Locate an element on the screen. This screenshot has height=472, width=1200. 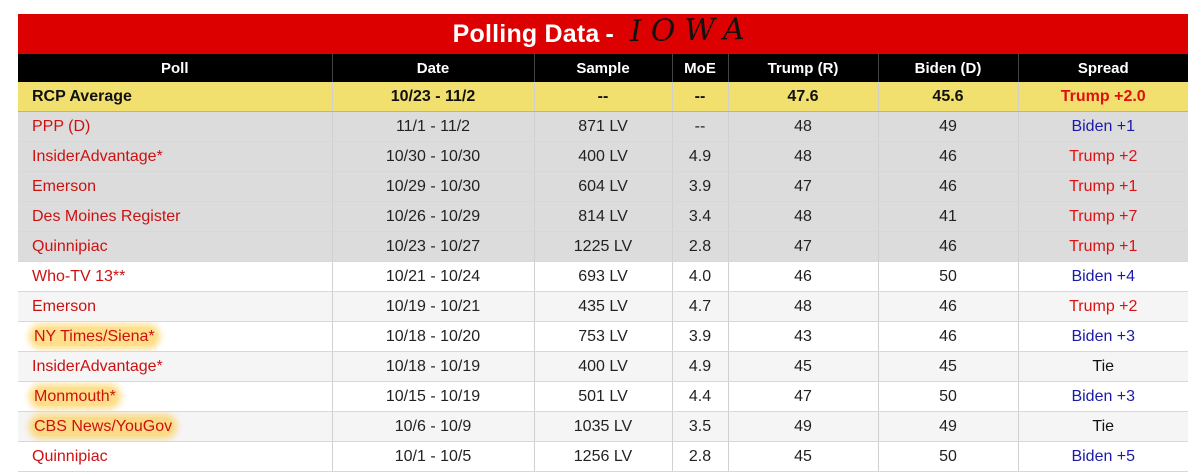
moe-cell: 2.8 is located at coordinates (700, 456).